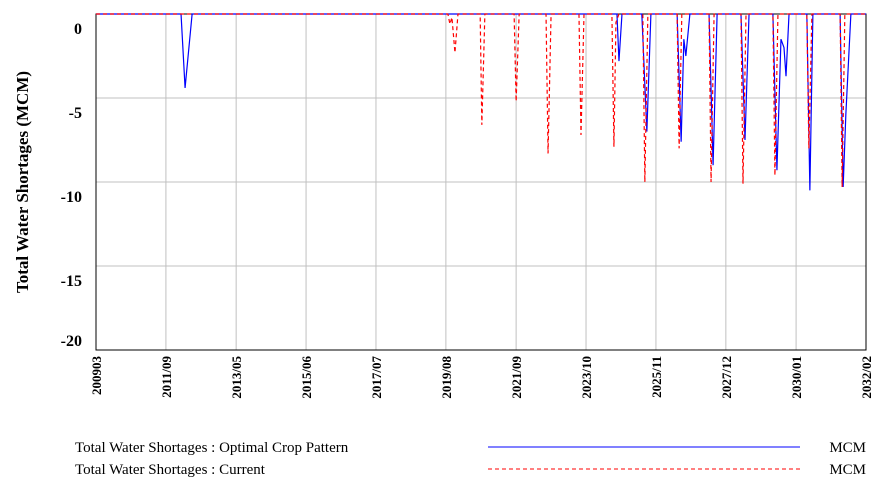  What do you see at coordinates (166, 377) in the screenshot?
I see `x-tick-label: 2011/09` at bounding box center [166, 377].